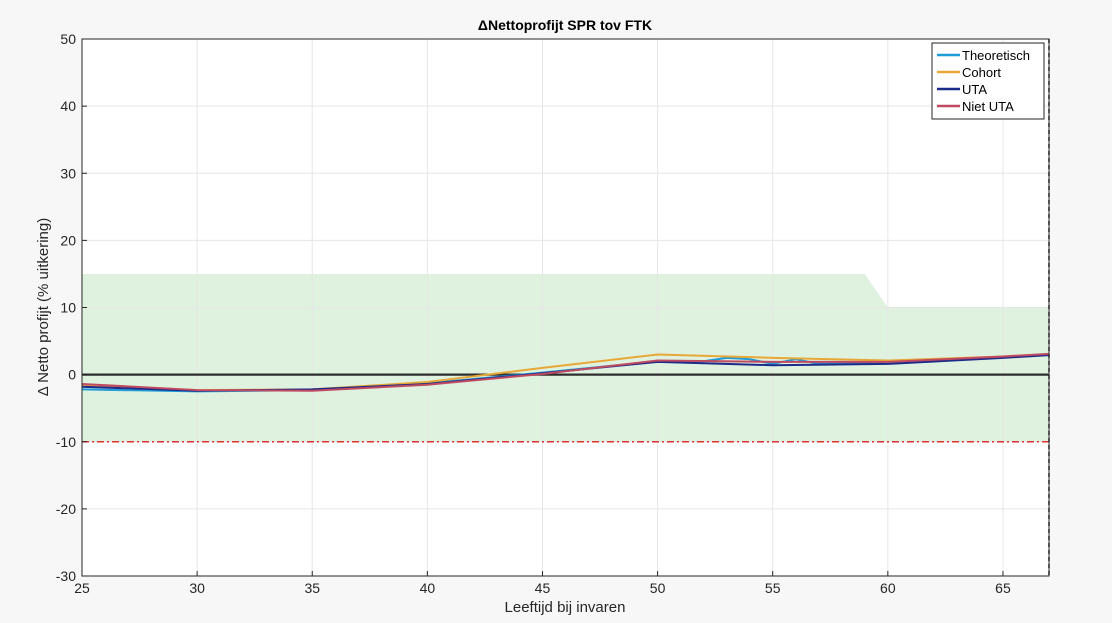 The height and width of the screenshot is (623, 1112). I want to click on legend: Theoretisch Cohort UTA Niet UTA, so click(988, 81).